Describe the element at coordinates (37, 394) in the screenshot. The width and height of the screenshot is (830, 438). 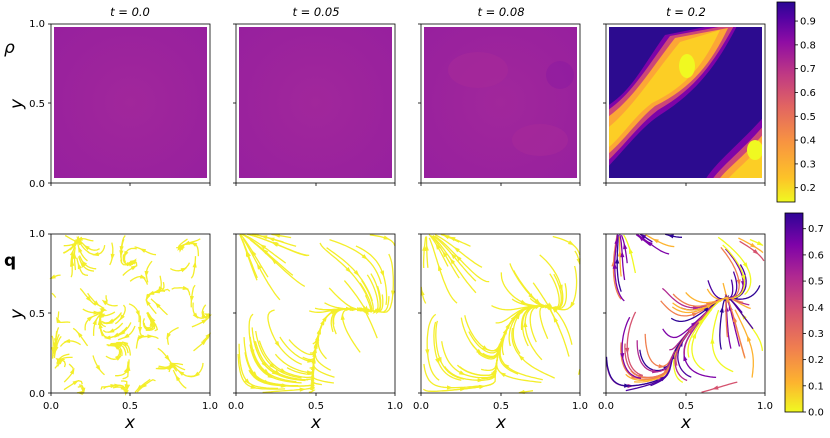
I see `y-tick-label: 0.0` at that location.